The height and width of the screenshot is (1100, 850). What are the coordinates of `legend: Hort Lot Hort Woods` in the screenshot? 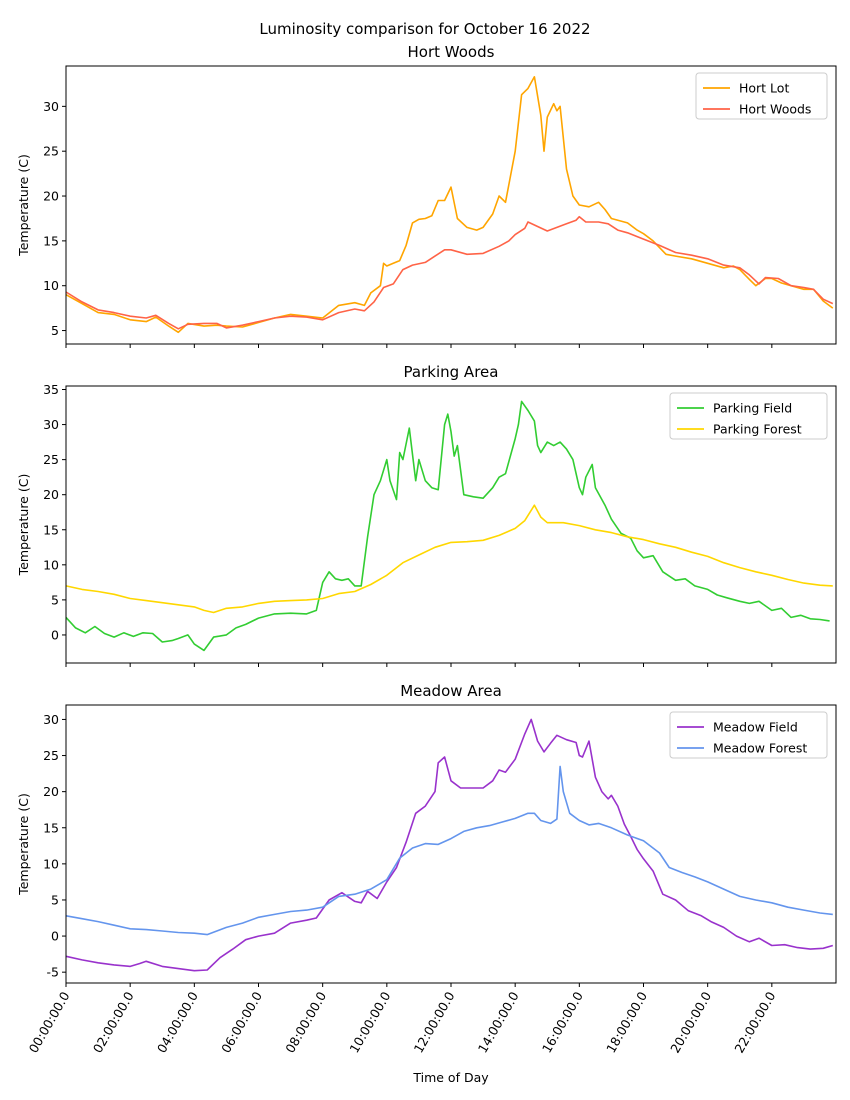 It's located at (761, 96).